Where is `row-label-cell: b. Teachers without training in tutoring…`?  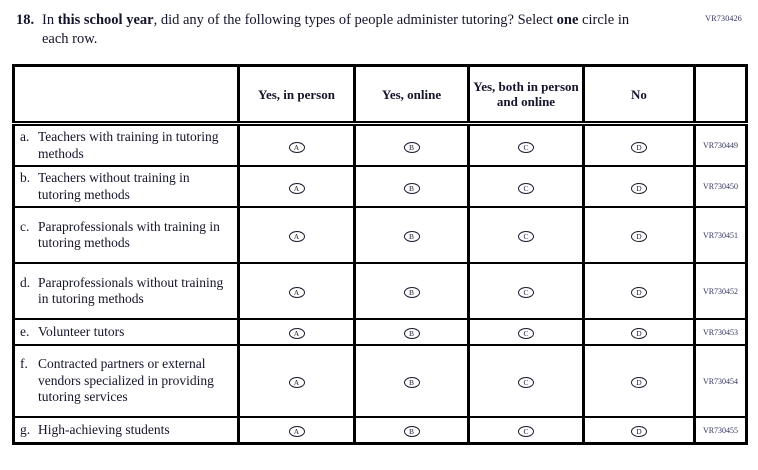
row-label-cell: b. Teachers without training in tutoring… is located at coordinates (126, 186).